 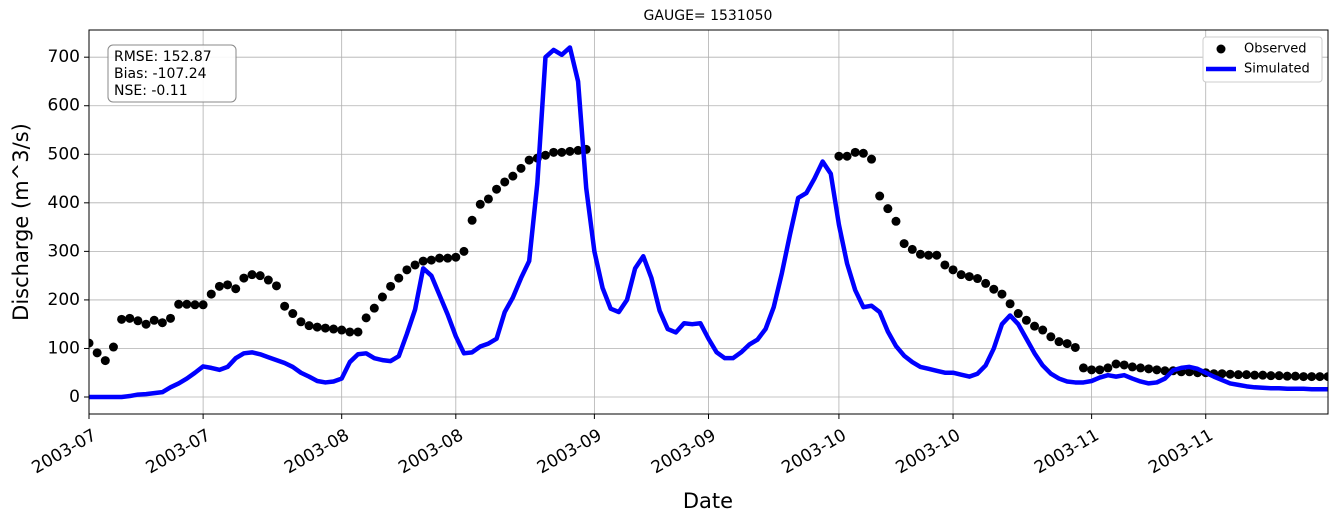 What do you see at coordinates (64, 348) in the screenshot?
I see `y-tick-label: 100` at bounding box center [64, 348].